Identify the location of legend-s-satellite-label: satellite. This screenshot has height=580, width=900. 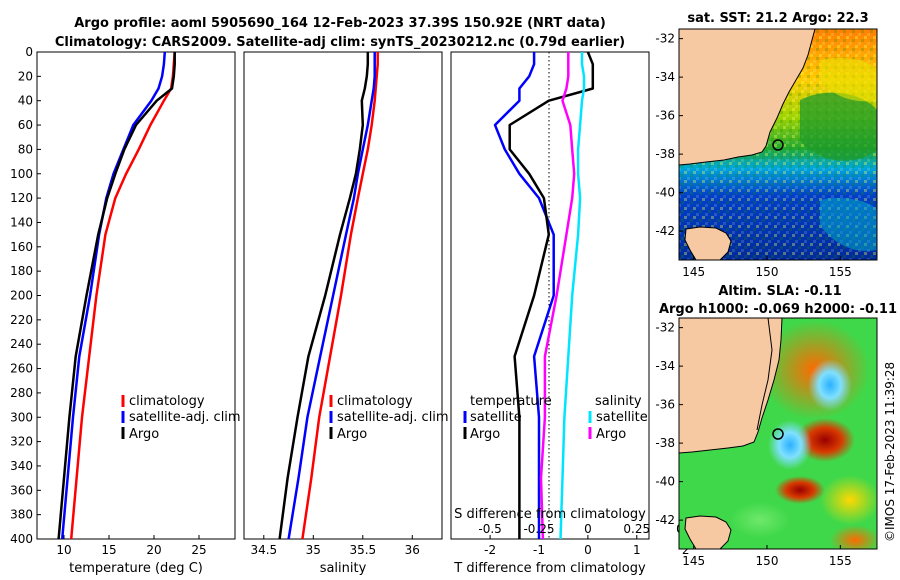
(622, 417).